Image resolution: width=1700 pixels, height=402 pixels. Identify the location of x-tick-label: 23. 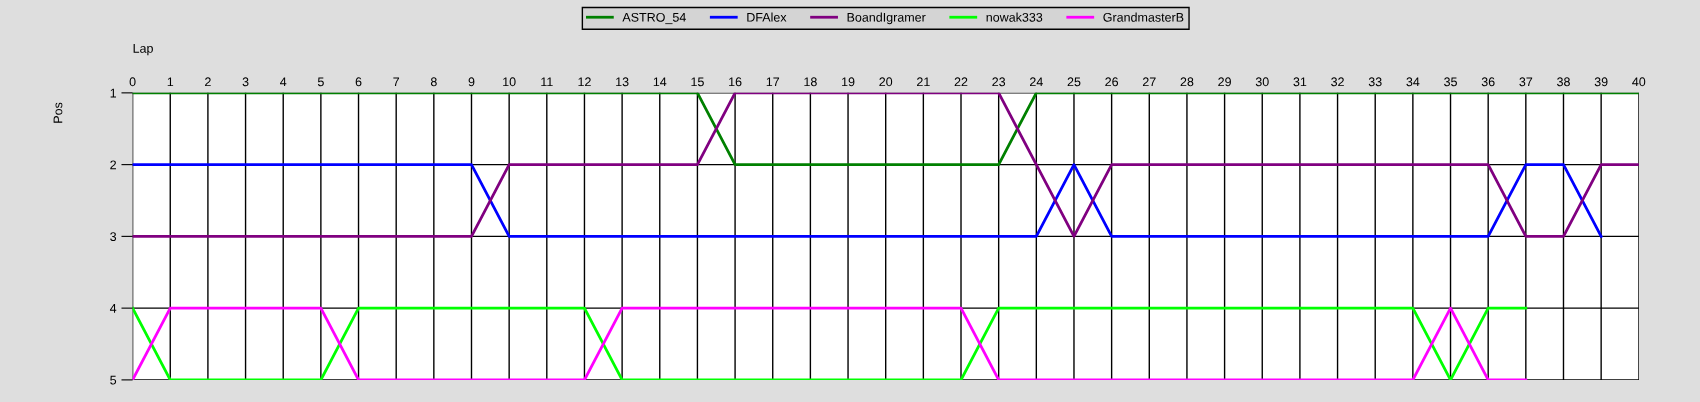
(999, 82).